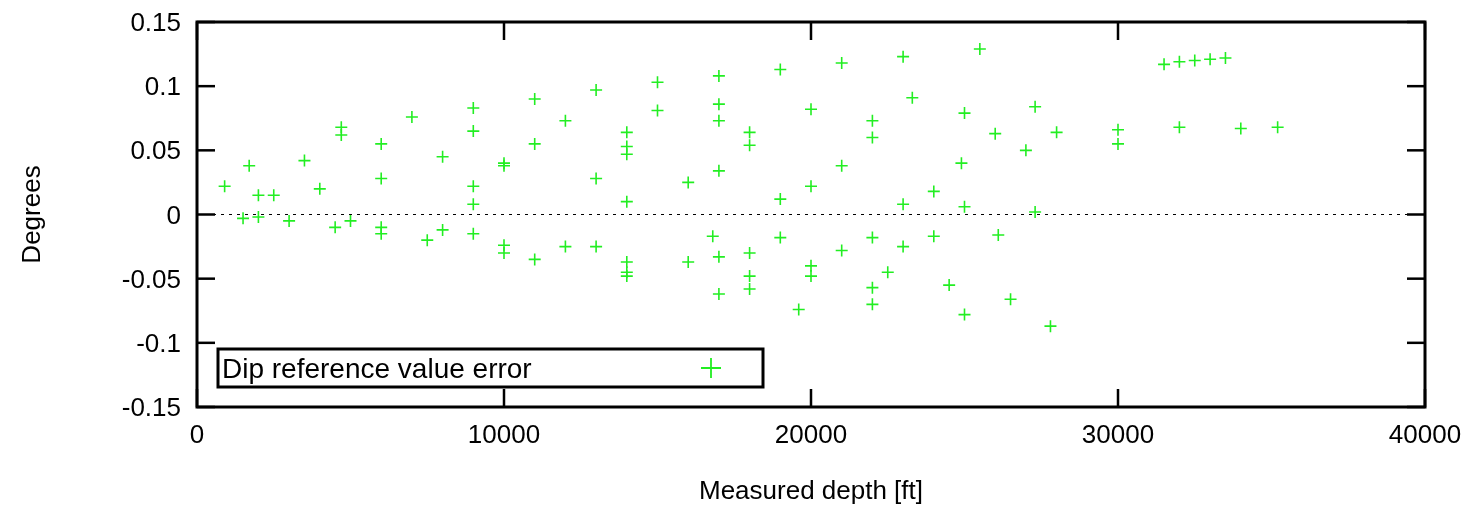 The width and height of the screenshot is (1484, 518). I want to click on y-tick-label: 0, so click(173, 214).